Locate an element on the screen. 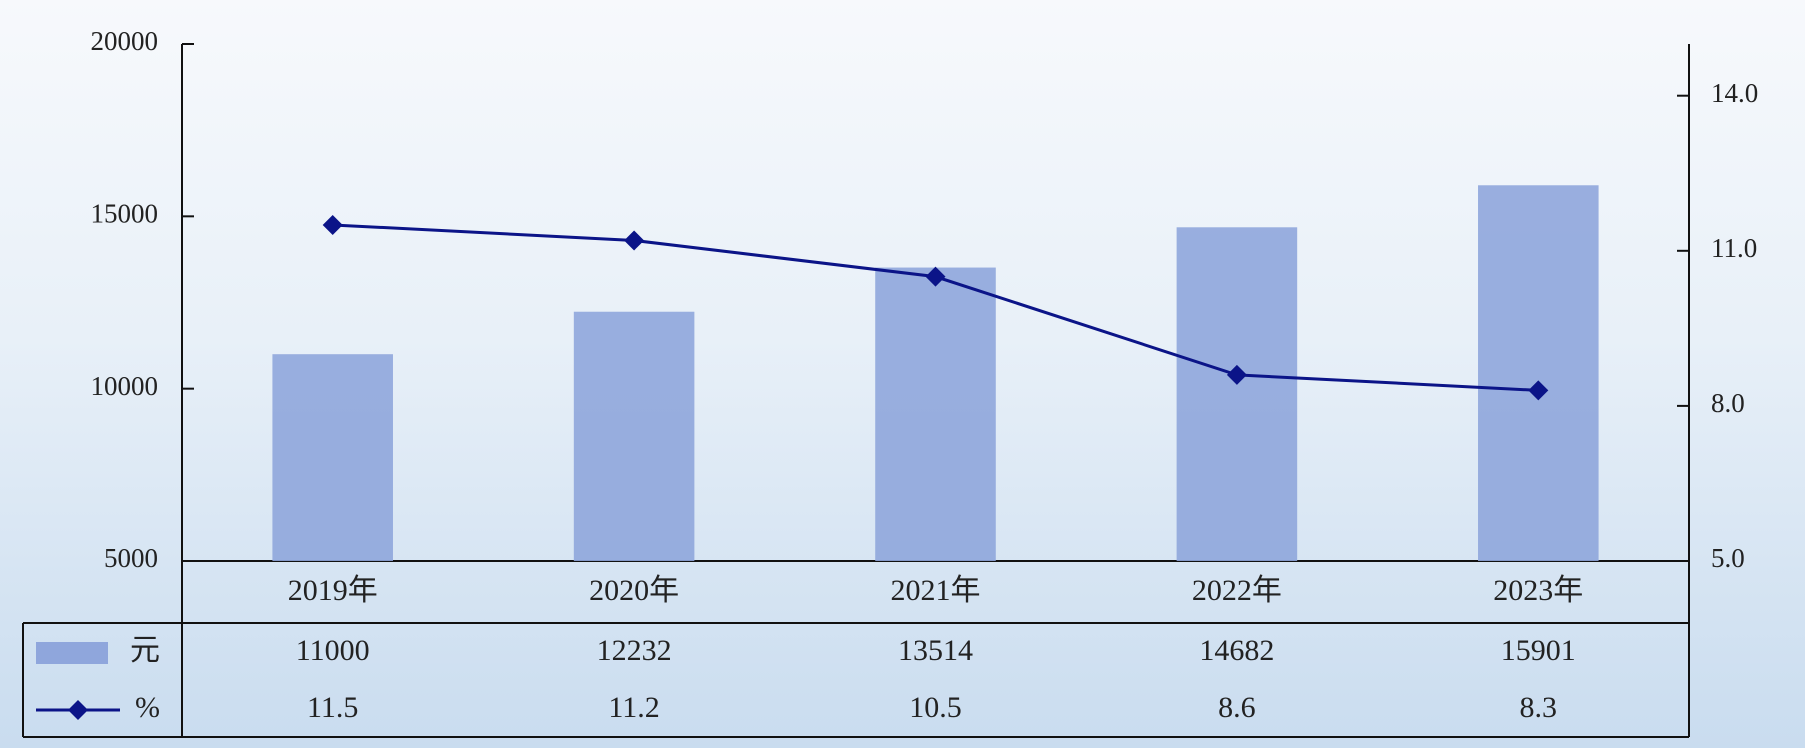  table-value: 11000 is located at coordinates (333, 650).